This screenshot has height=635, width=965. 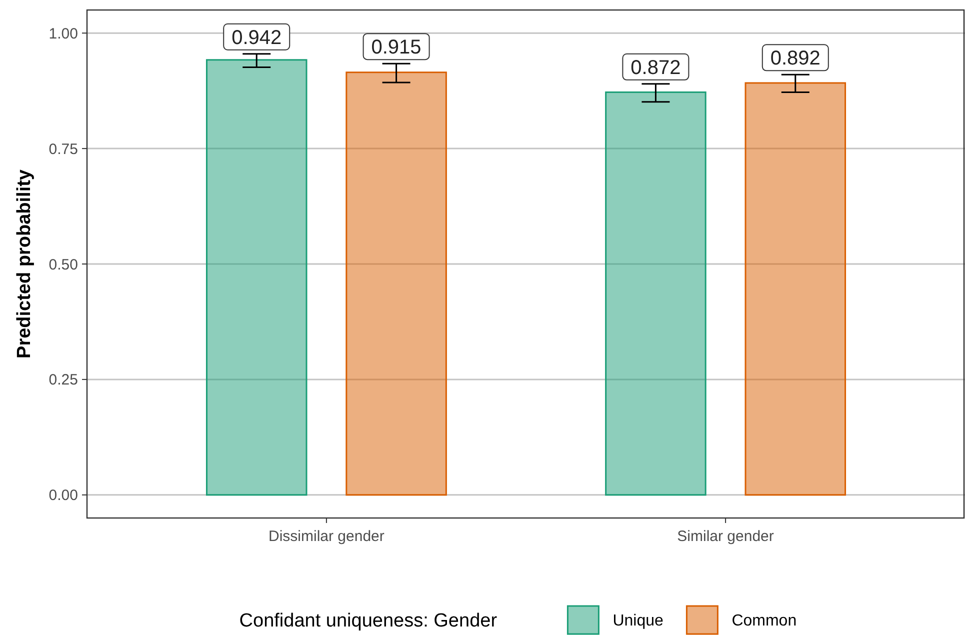 What do you see at coordinates (63, 265) in the screenshot?
I see `y-tick-label: 0.50` at bounding box center [63, 265].